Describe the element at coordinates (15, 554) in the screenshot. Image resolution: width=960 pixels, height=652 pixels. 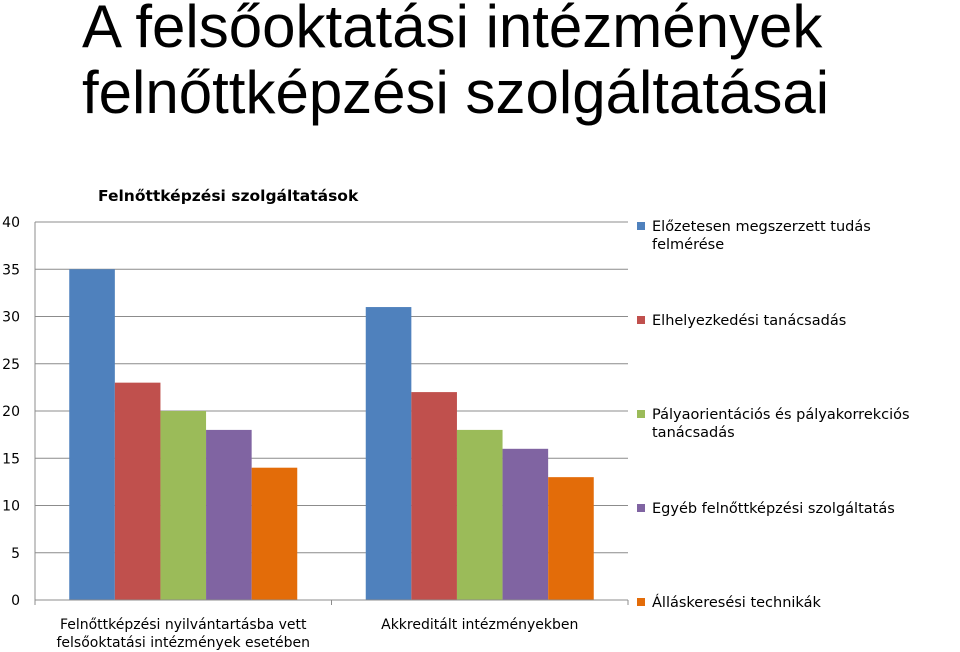
I see `y-tick-label: 5` at that location.